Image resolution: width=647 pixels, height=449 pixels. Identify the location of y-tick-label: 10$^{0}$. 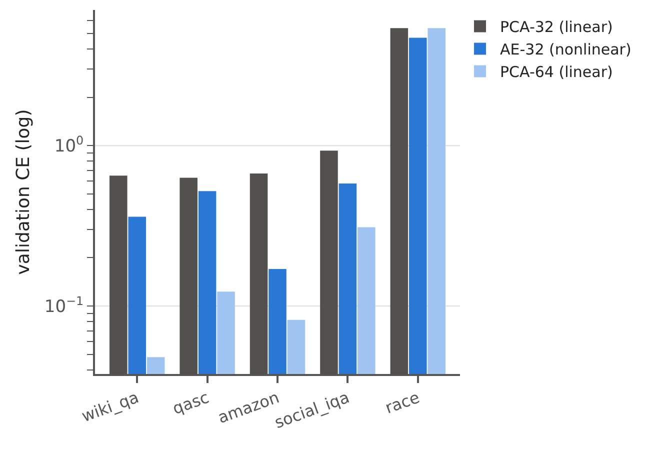
(69, 145).